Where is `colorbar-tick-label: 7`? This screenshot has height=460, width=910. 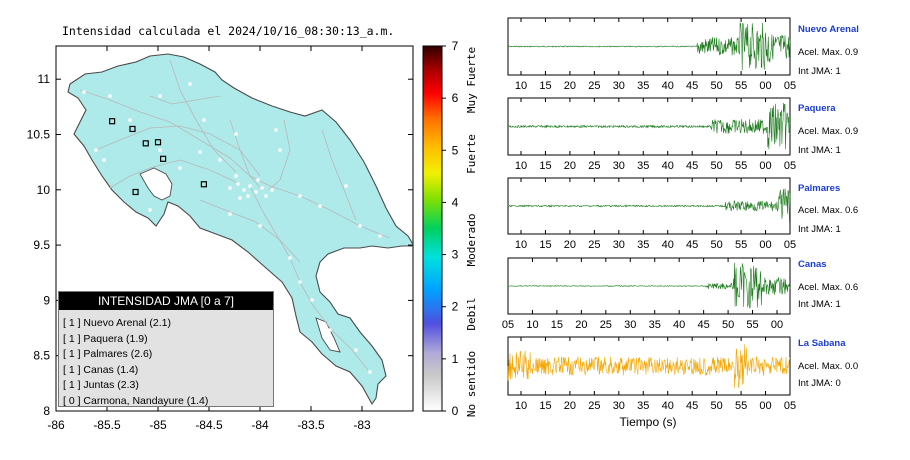 colorbar-tick-label: 7 is located at coordinates (455, 46).